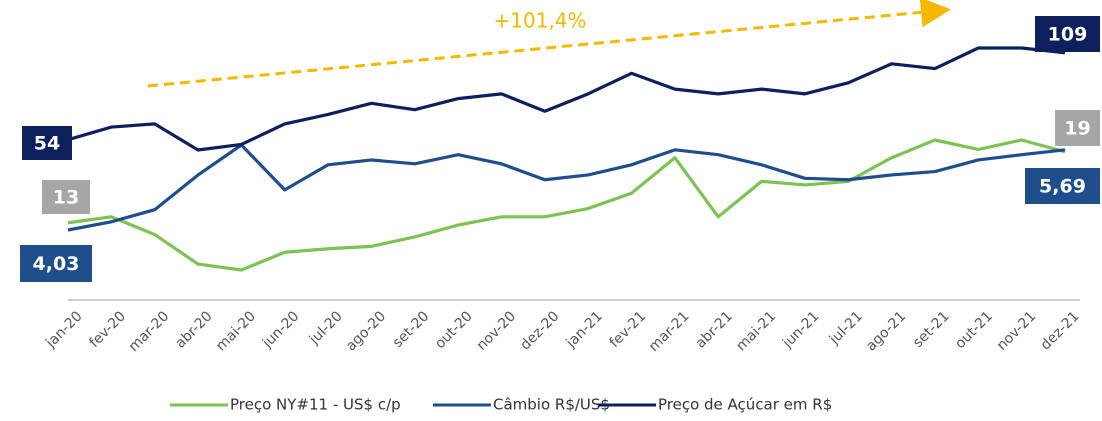  I want to click on end-label: 5,69, so click(1062, 187).